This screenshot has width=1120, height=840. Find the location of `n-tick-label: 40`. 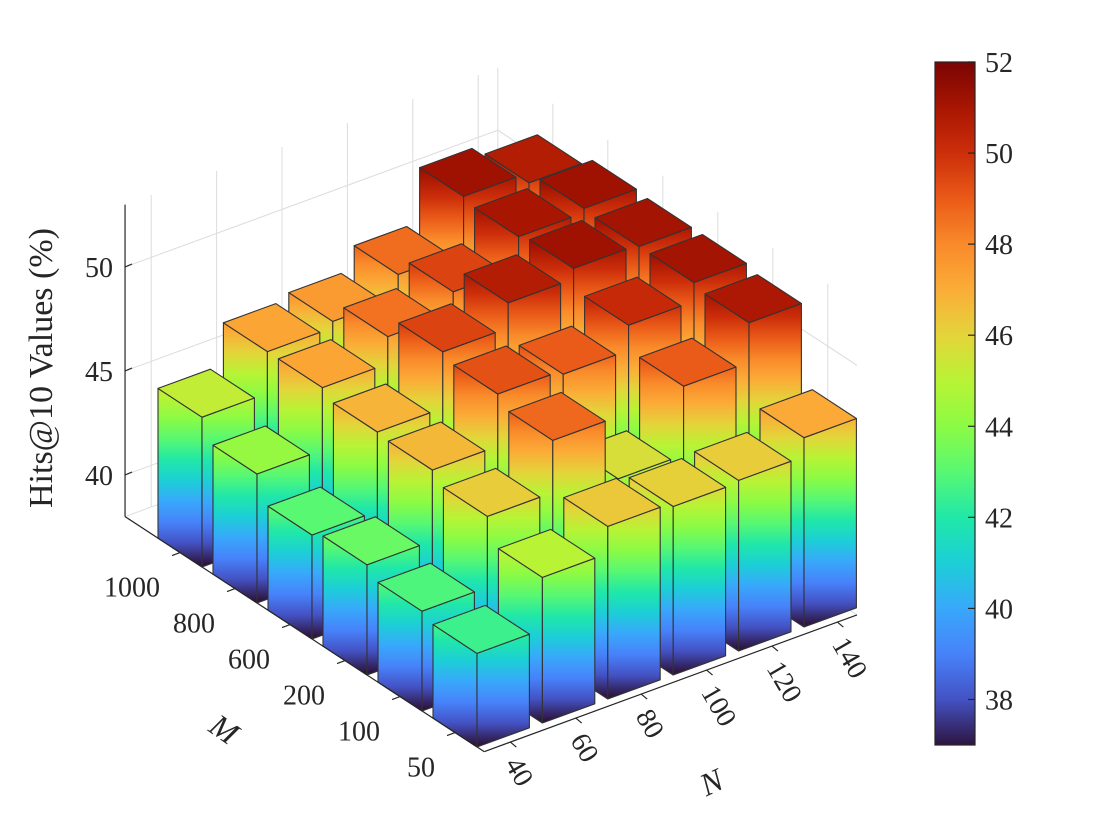

n-tick-label: 40 is located at coordinates (518, 772).